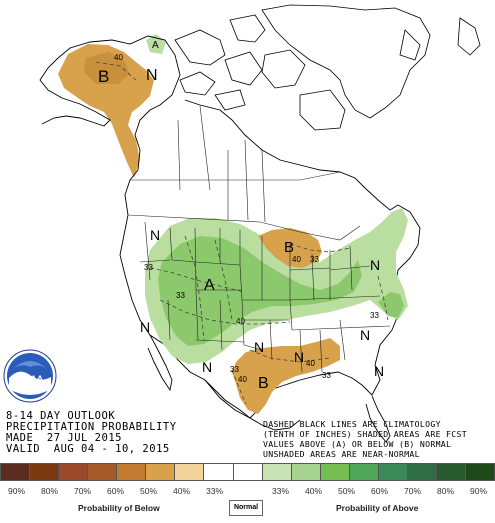 This screenshot has height=523, width=495. What do you see at coordinates (242, 379) in the screenshot?
I see `texas-40-label: 40` at bounding box center [242, 379].